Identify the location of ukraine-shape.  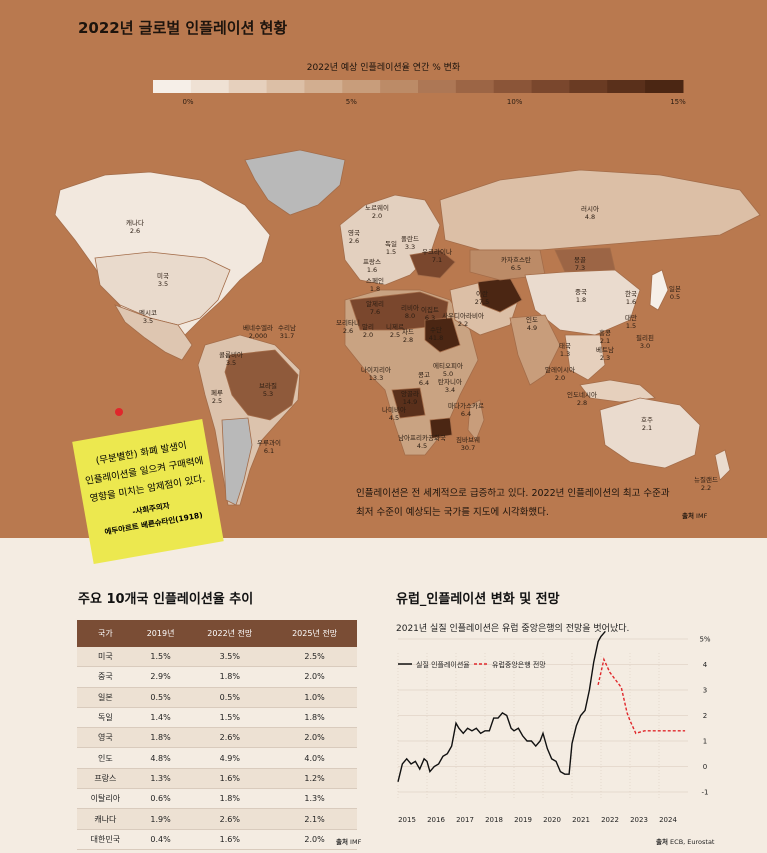
(432, 264).